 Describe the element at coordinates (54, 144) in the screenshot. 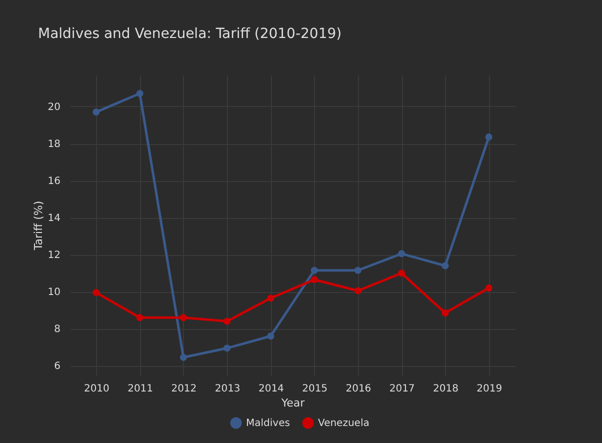

I see `y-tick-label: 18` at that location.